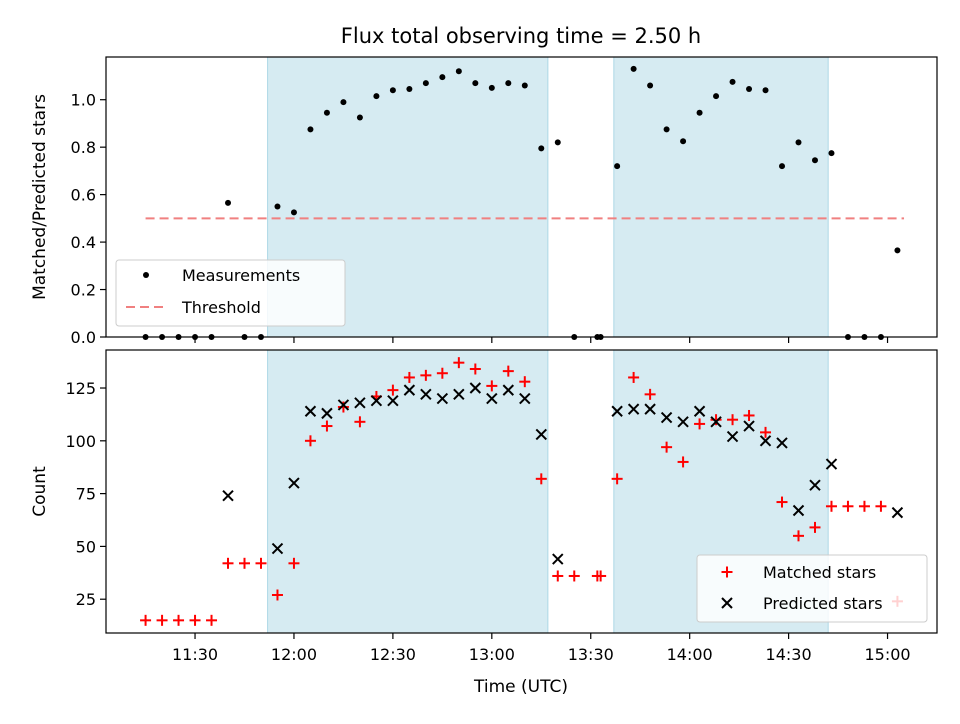  I want to click on chart-title: Flux total observing time = 2.50 h, so click(521, 36).